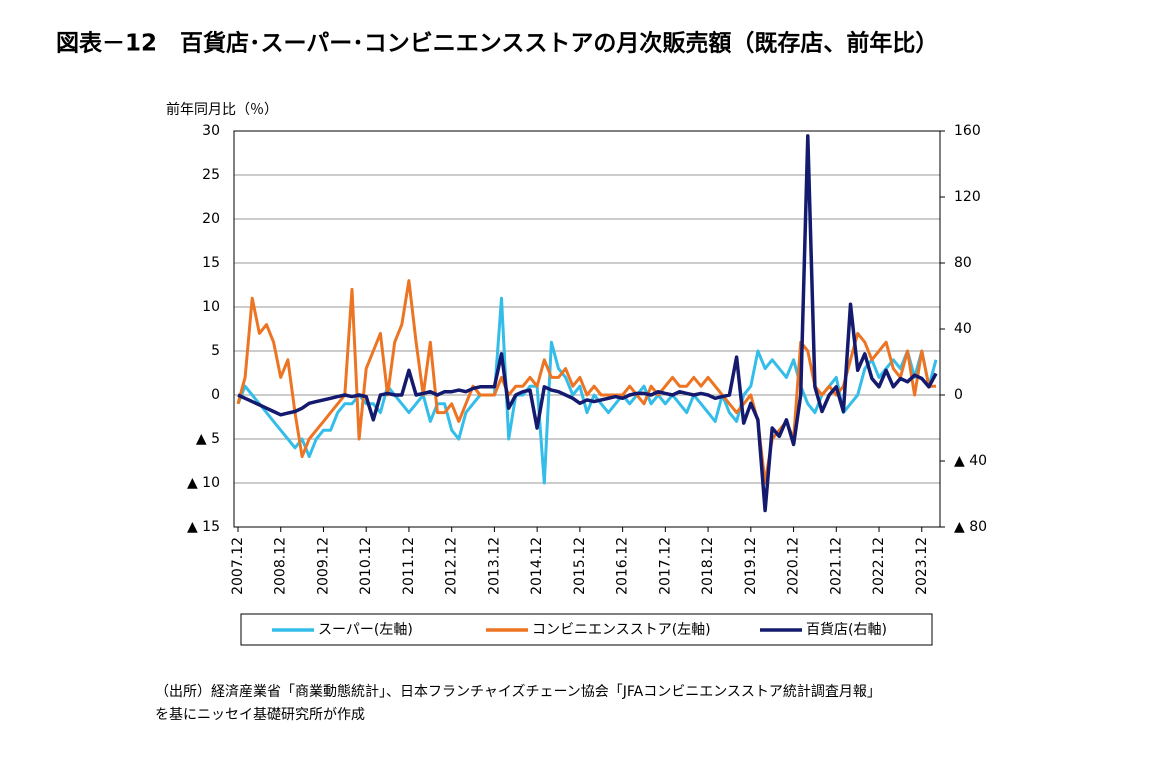 Image resolution: width=1168 pixels, height=762 pixels. Describe the element at coordinates (665, 566) in the screenshot. I see `x-tick-label: 2017.12` at that location.